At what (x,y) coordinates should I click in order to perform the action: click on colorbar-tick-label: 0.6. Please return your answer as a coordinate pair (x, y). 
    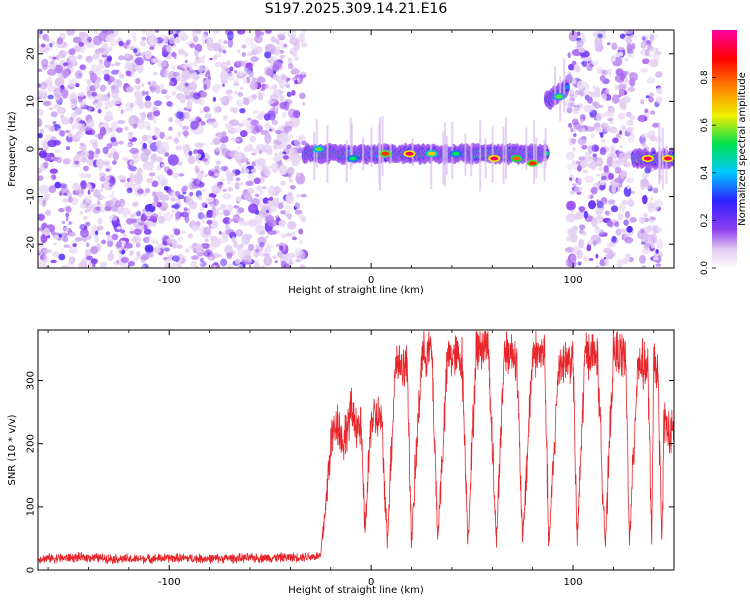
    Looking at the image, I should click on (705, 125).